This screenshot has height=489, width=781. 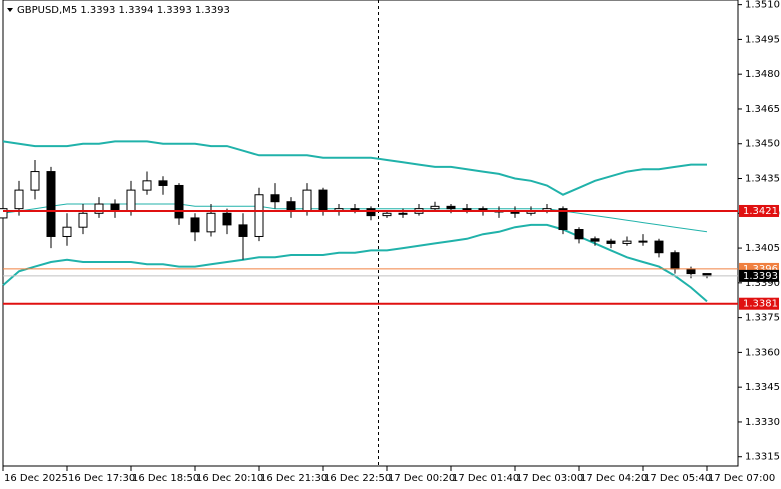 What do you see at coordinates (357, 478) in the screenshot?
I see `x-tick-label: 16 Dec 22:50` at bounding box center [357, 478].